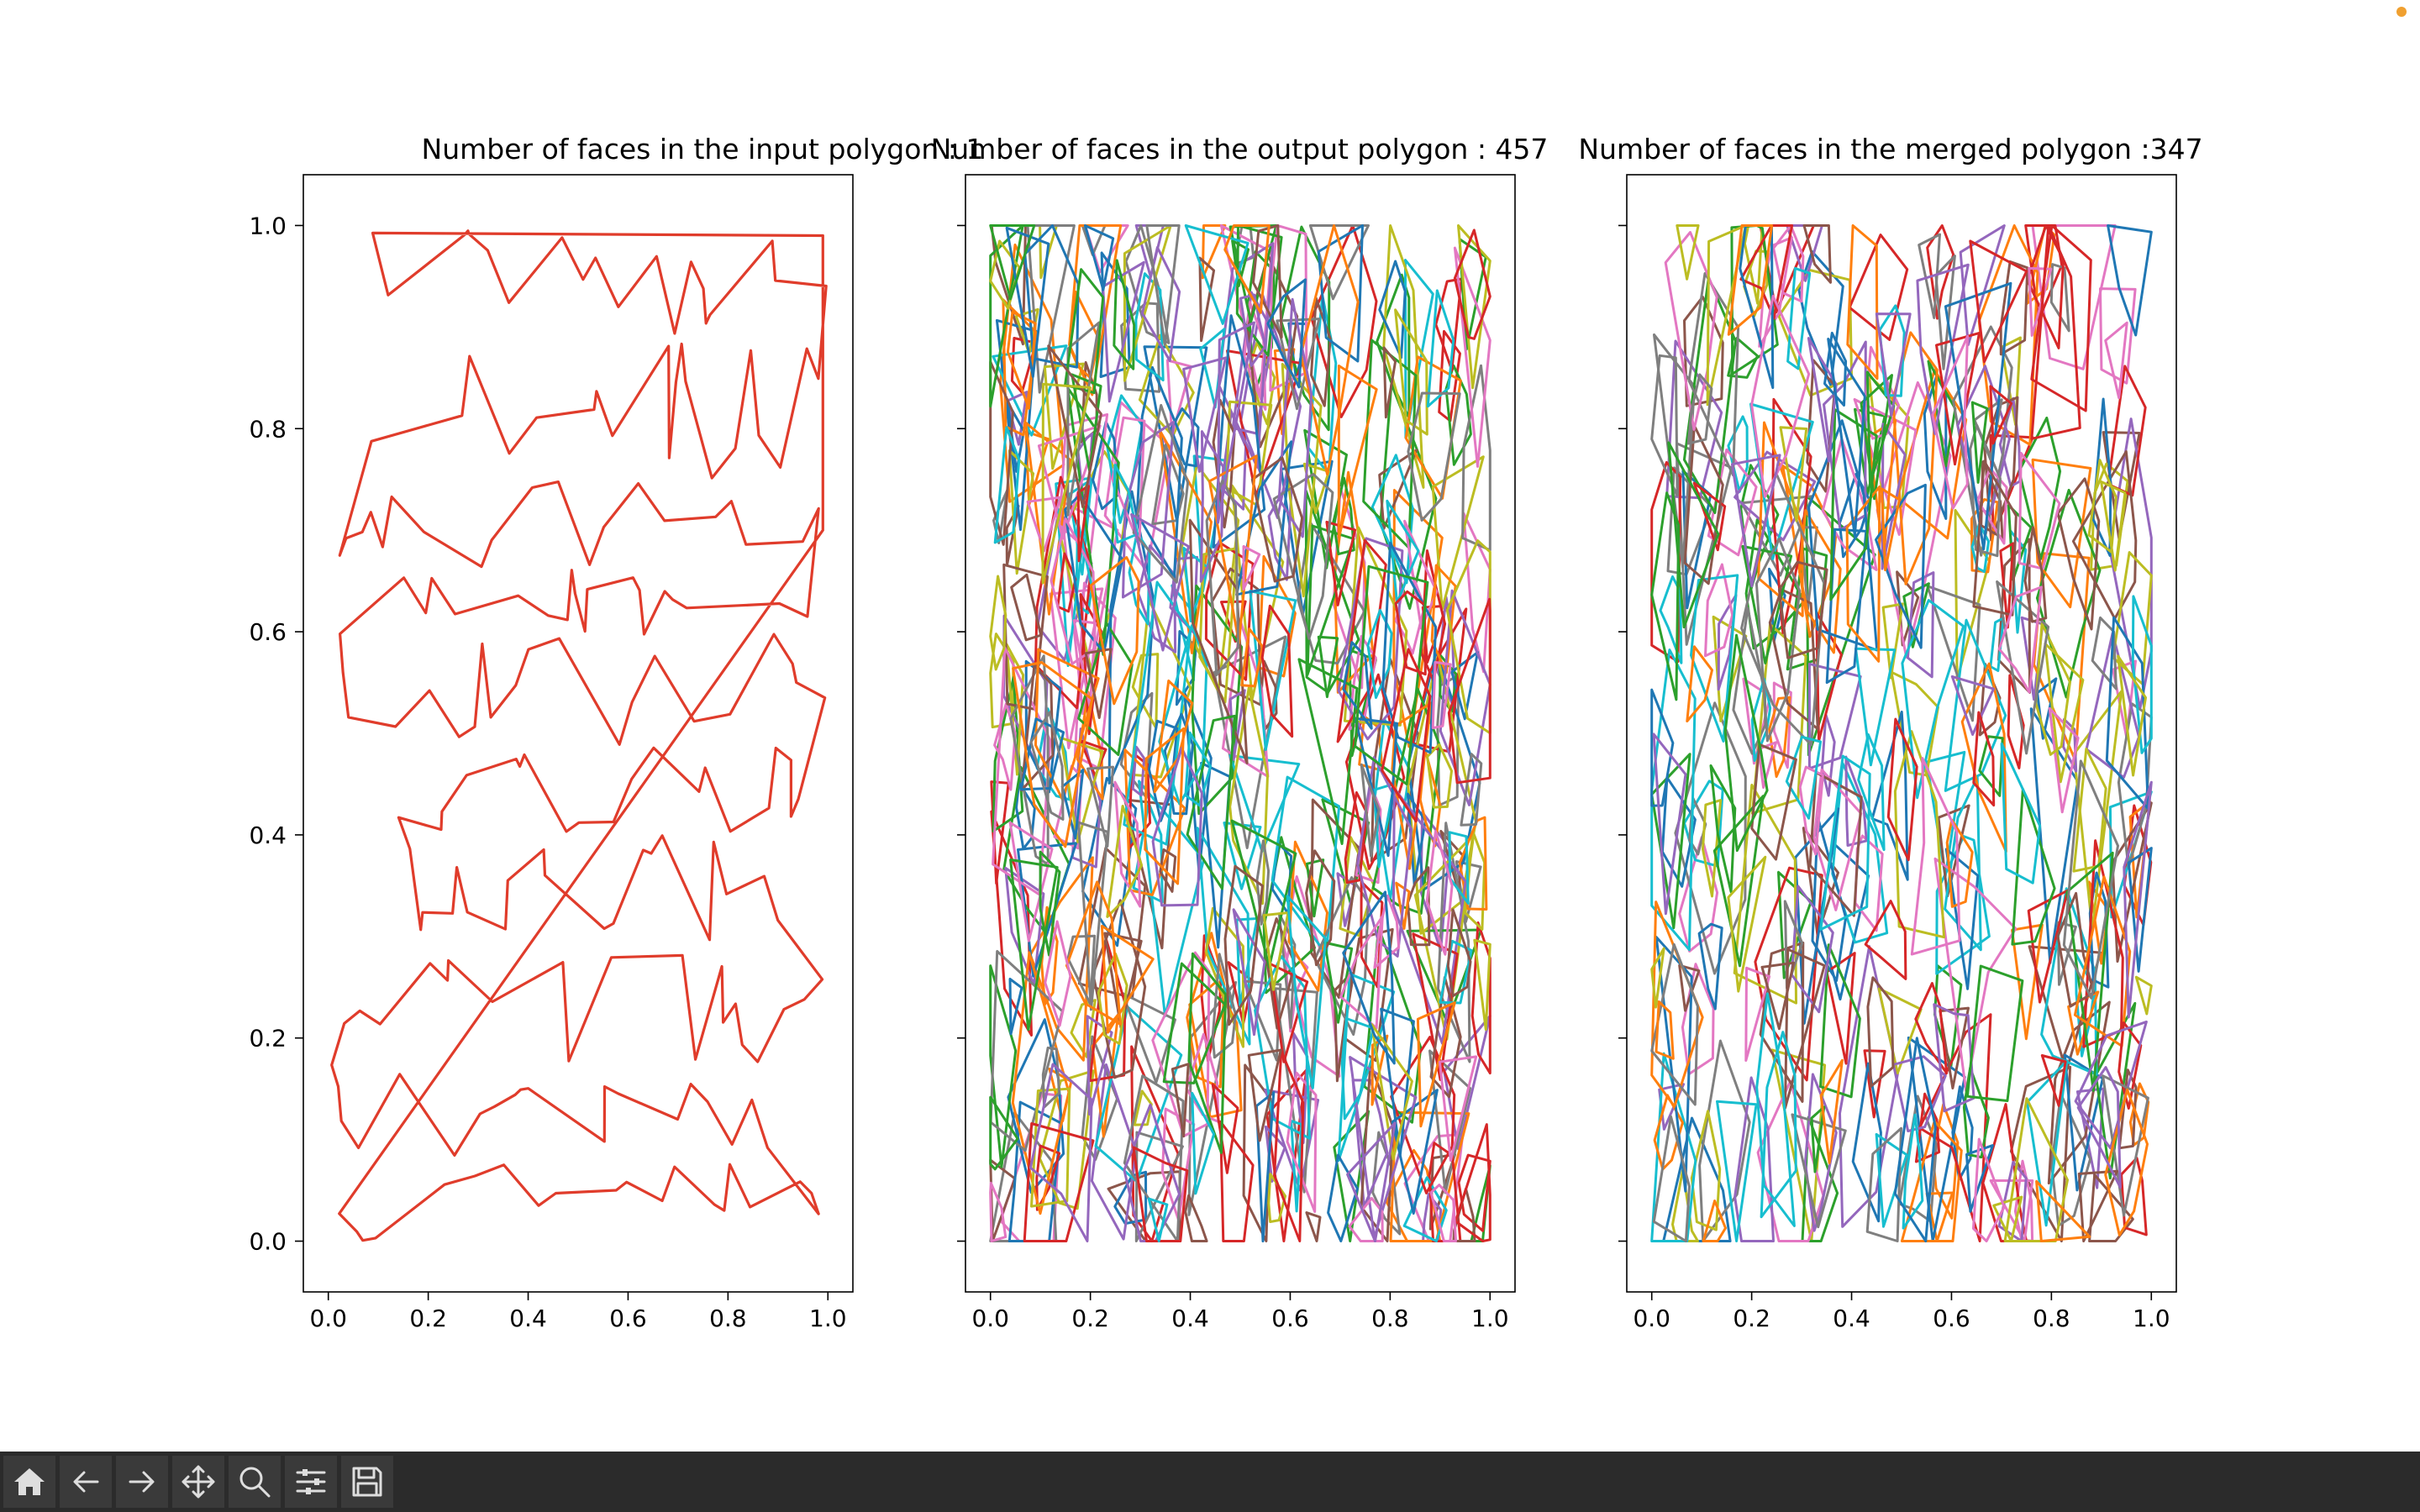  I want to click on back-arrow-icon, so click(86, 1482).